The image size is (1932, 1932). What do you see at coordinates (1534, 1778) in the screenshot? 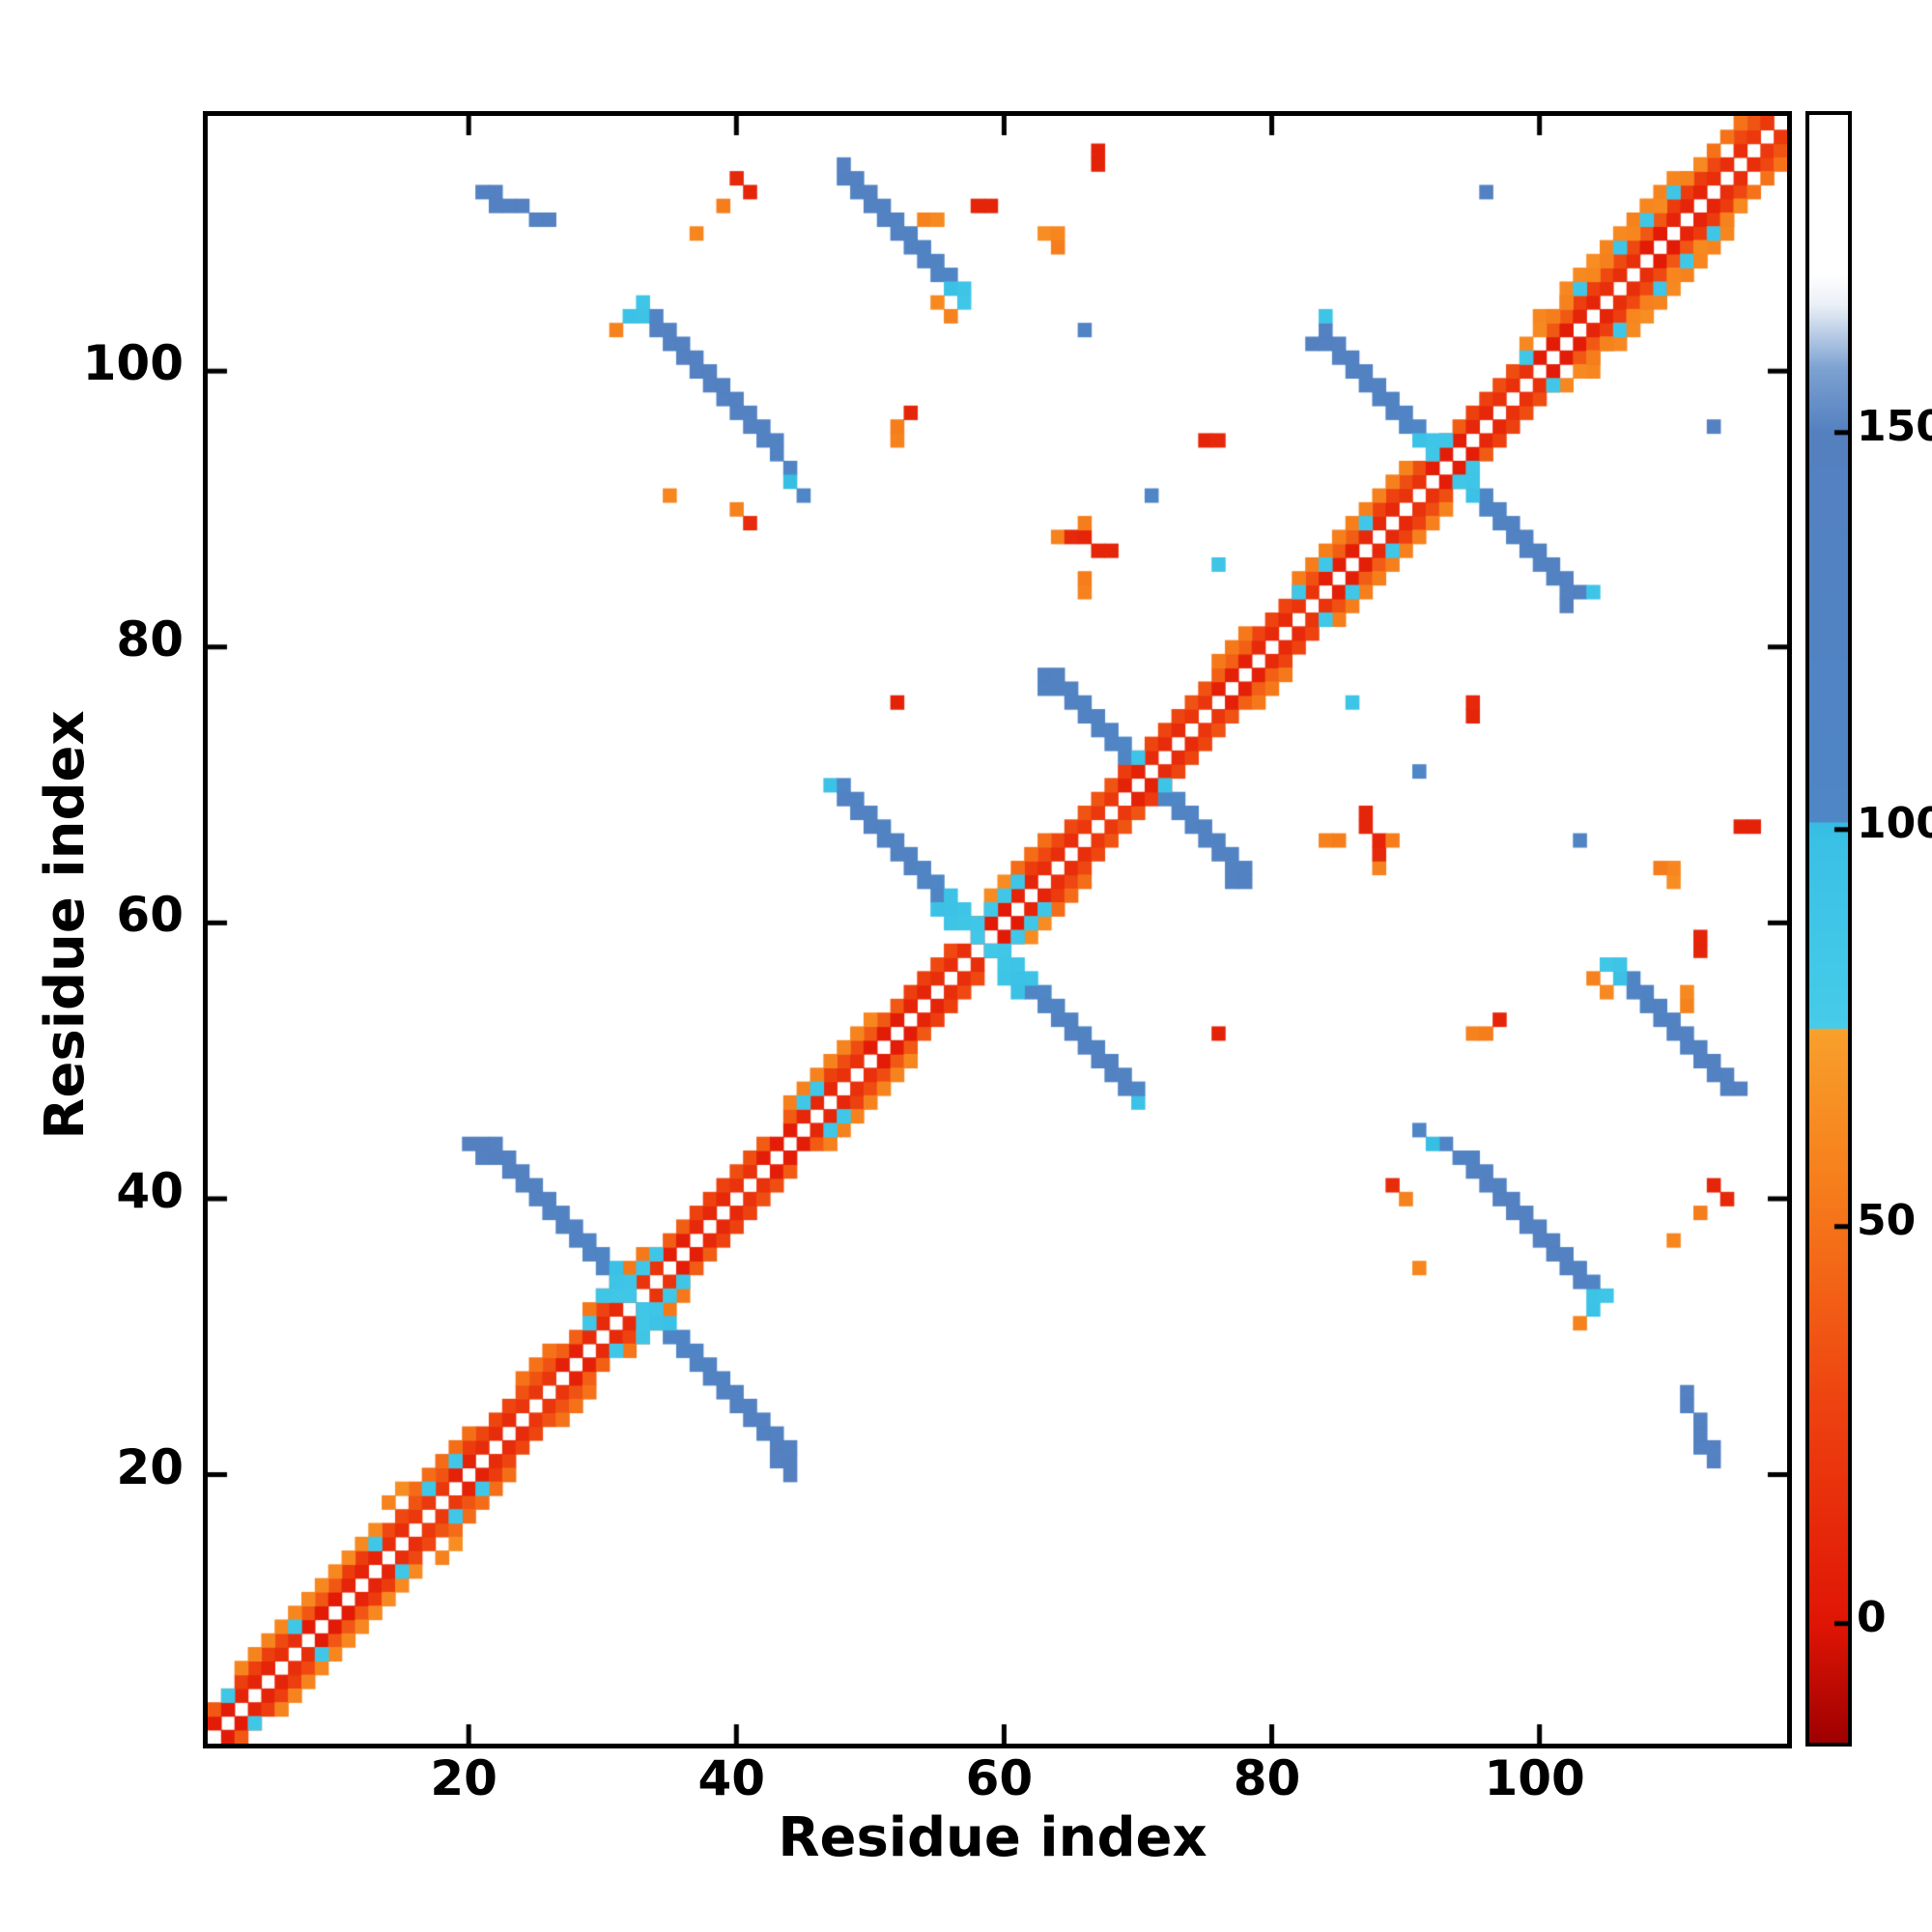
I see `x-tick-label: 100` at bounding box center [1534, 1778].